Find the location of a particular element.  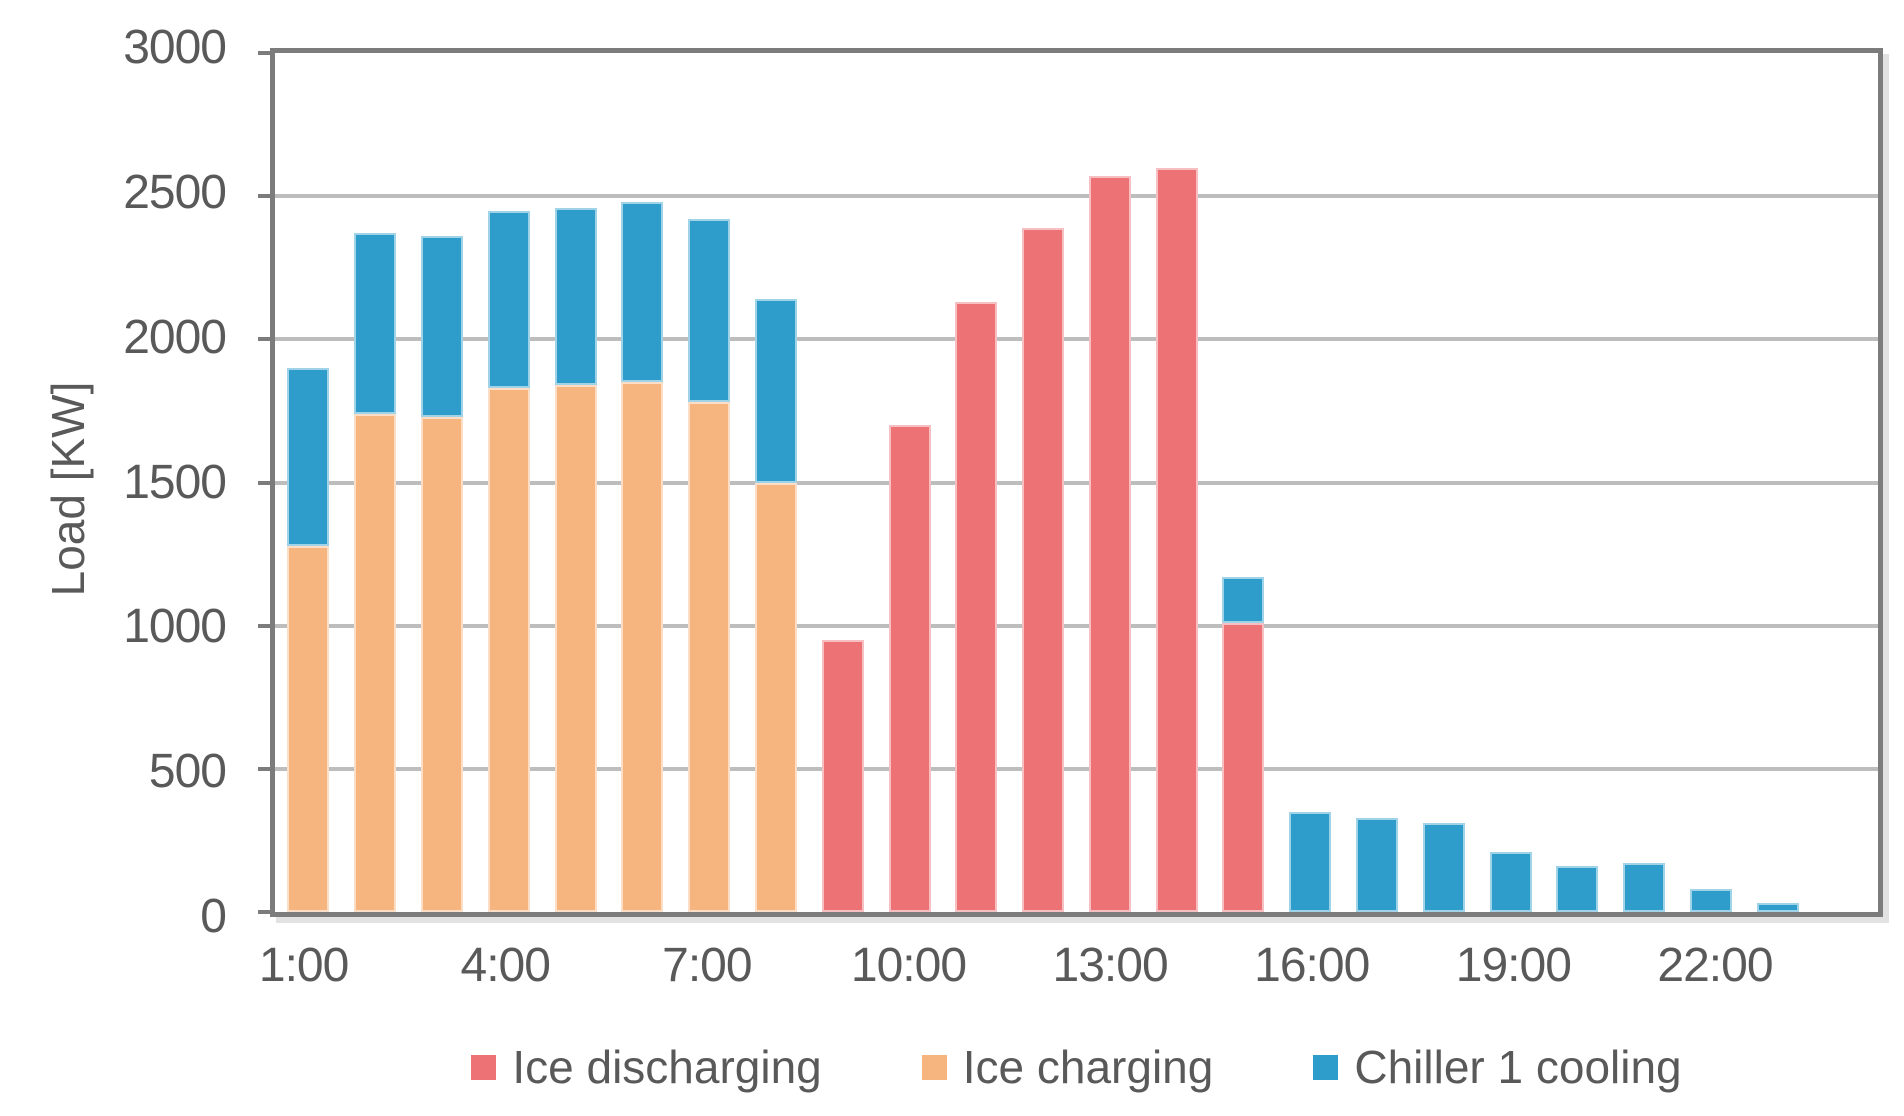

bar-hour4-ice-charging is located at coordinates (508, 650).